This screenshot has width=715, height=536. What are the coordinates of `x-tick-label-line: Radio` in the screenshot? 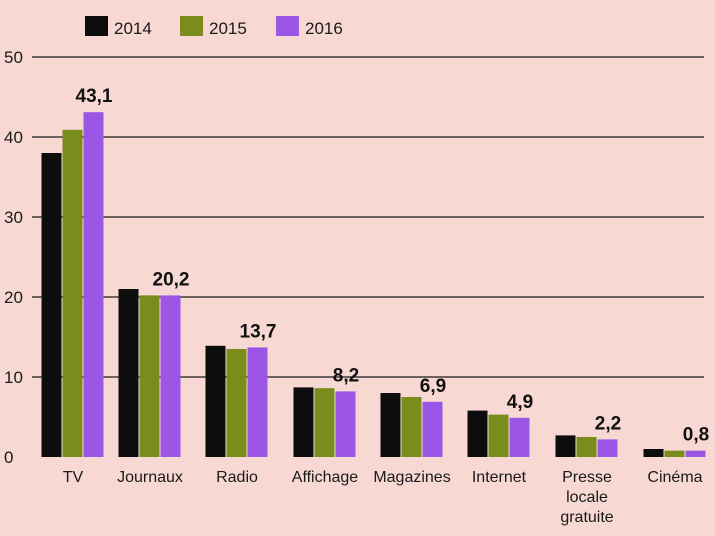 It's located at (237, 477).